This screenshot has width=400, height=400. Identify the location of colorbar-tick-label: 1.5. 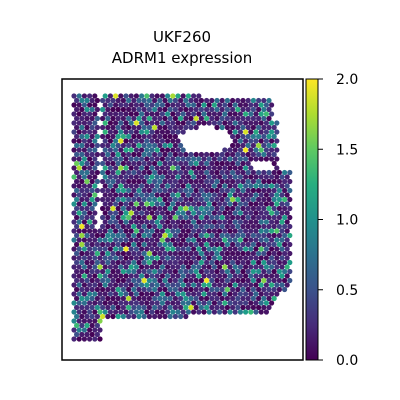
(347, 150).